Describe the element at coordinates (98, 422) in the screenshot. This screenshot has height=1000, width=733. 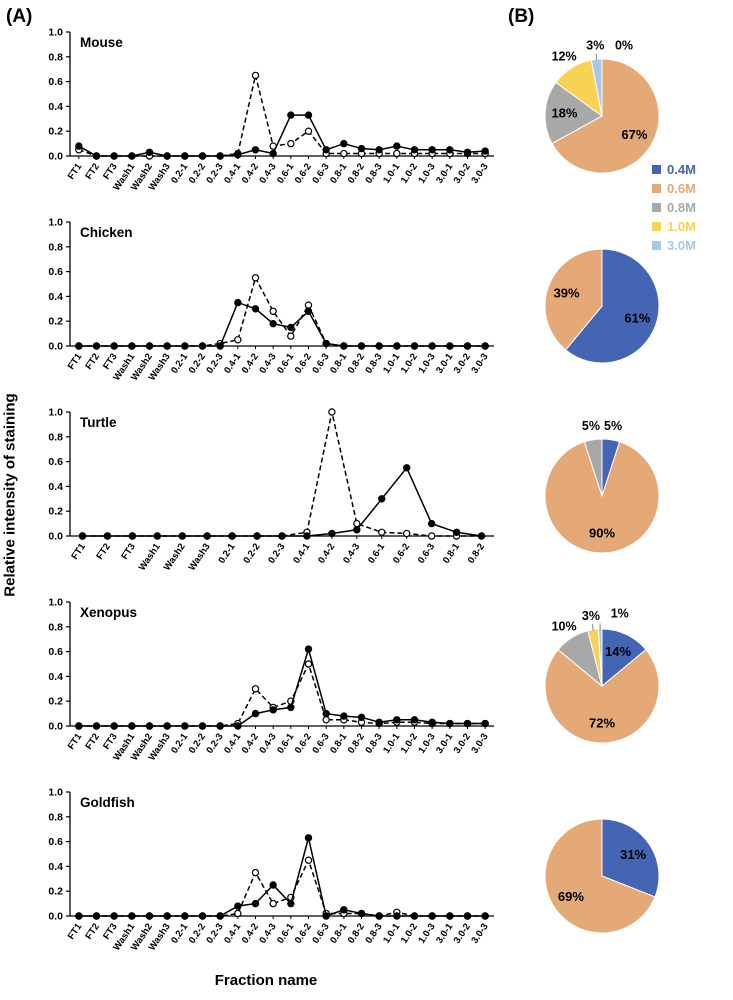
I see `svg-text: Turtle` at that location.